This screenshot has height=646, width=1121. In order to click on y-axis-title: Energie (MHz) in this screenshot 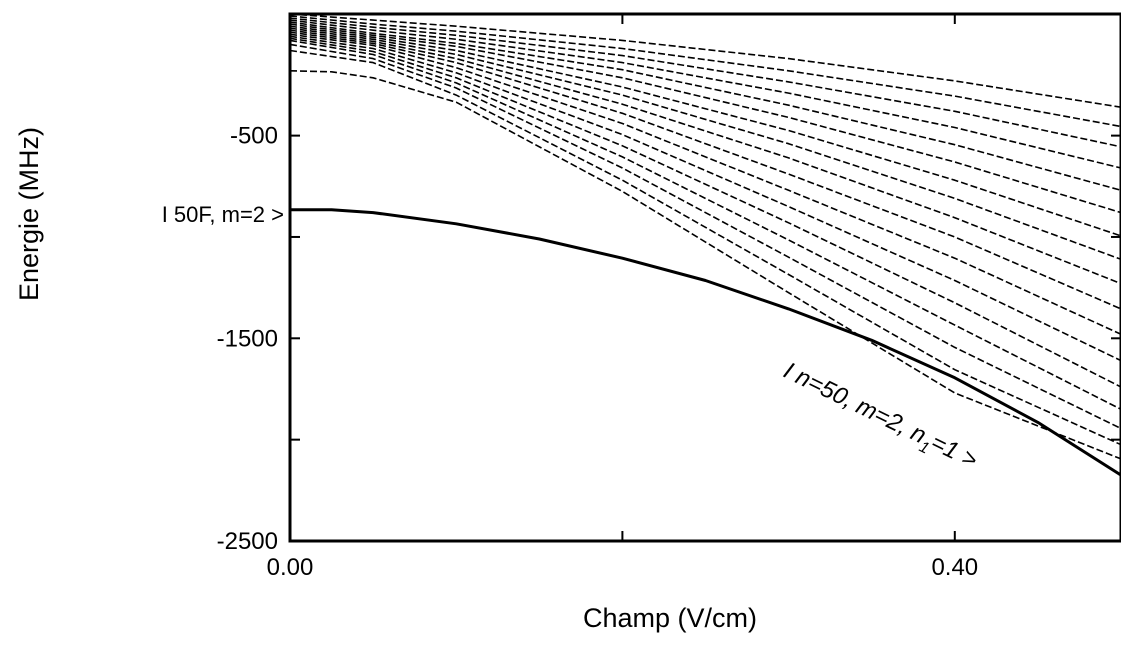, I will do `click(29, 214)`.